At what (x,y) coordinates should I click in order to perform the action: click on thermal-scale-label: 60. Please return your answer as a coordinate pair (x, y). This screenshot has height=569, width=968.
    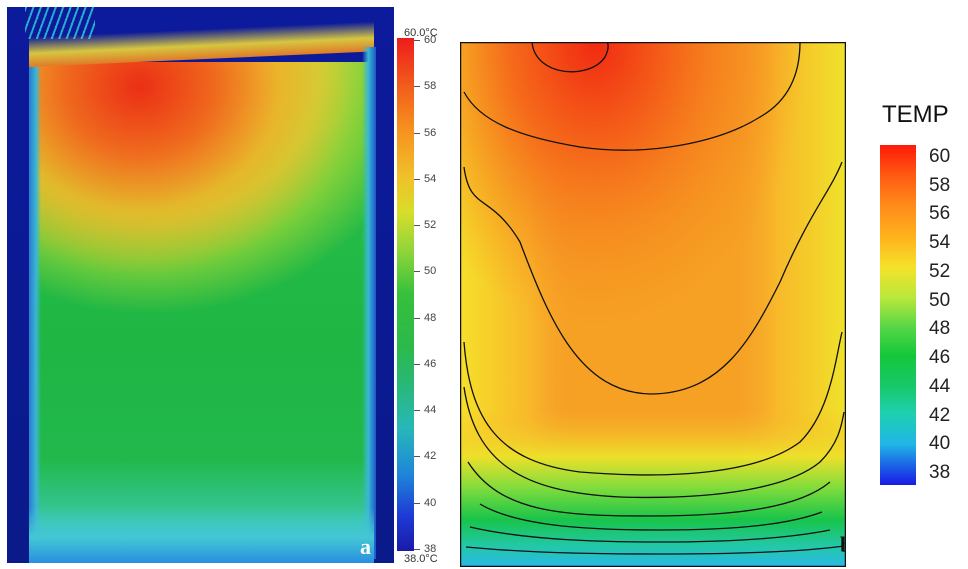
    Looking at the image, I should click on (430, 40).